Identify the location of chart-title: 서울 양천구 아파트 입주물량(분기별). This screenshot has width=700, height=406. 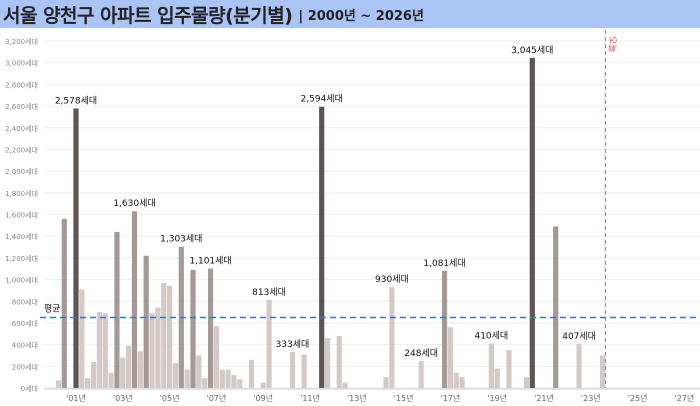
(148, 15).